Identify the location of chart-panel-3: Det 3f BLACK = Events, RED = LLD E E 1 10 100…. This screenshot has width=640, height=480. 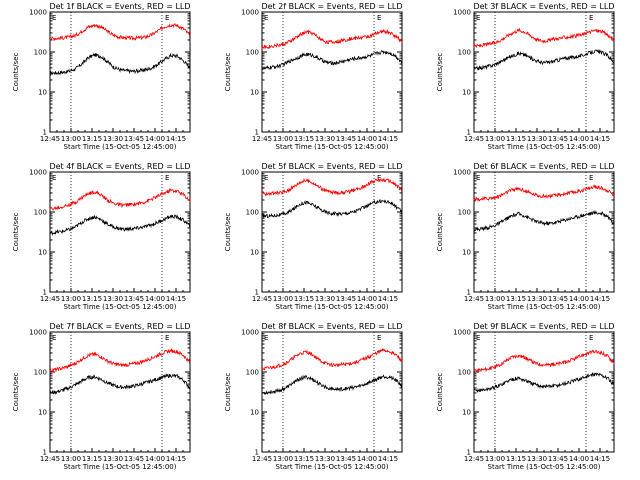
(525, 76).